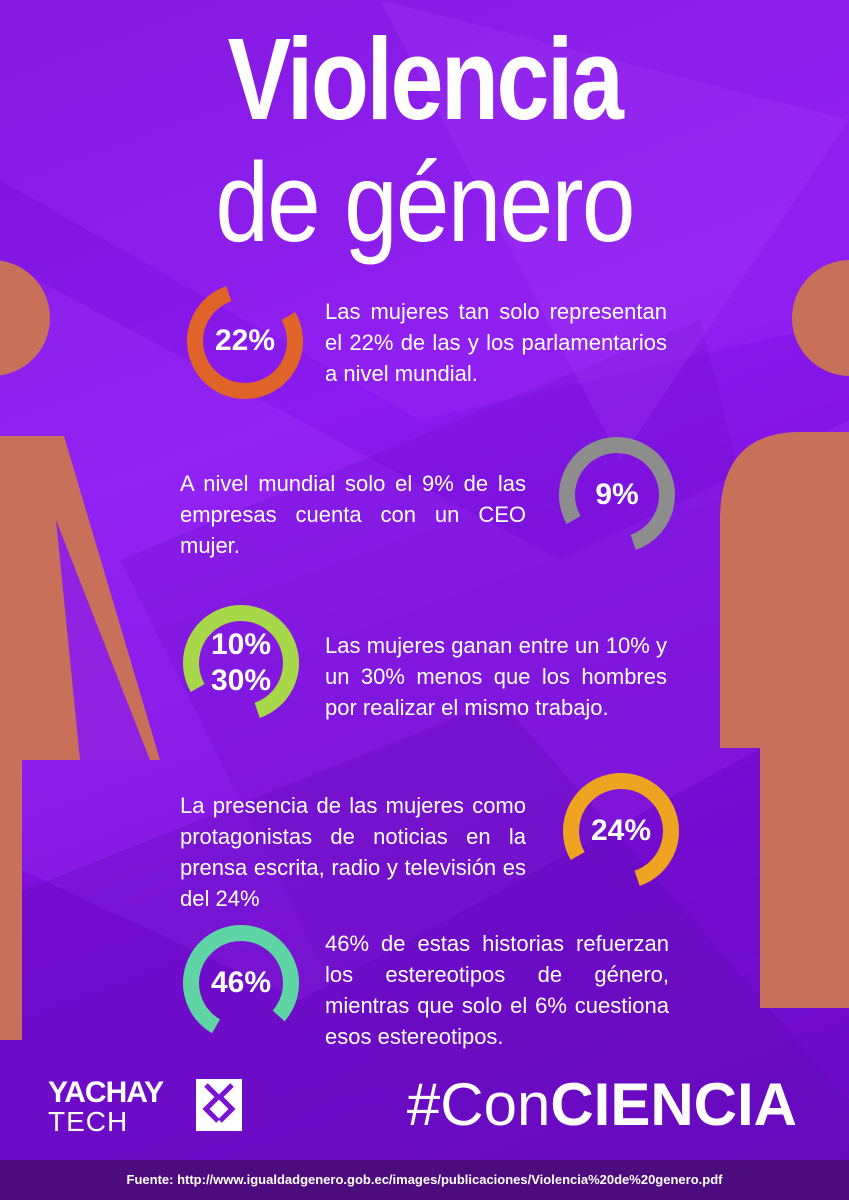 This screenshot has height=1200, width=849. I want to click on stat-24-ring: 24%, so click(621, 831).